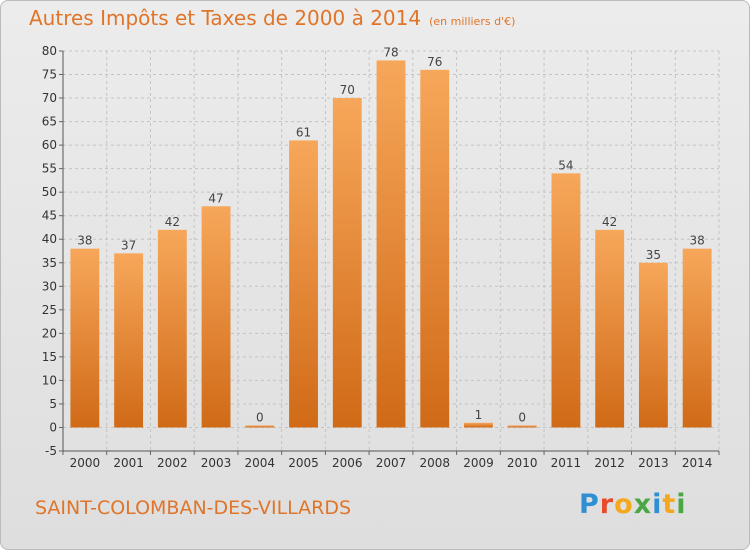 This screenshot has height=550, width=750. Describe the element at coordinates (260, 463) in the screenshot. I see `x-tick-label: 2004` at that location.